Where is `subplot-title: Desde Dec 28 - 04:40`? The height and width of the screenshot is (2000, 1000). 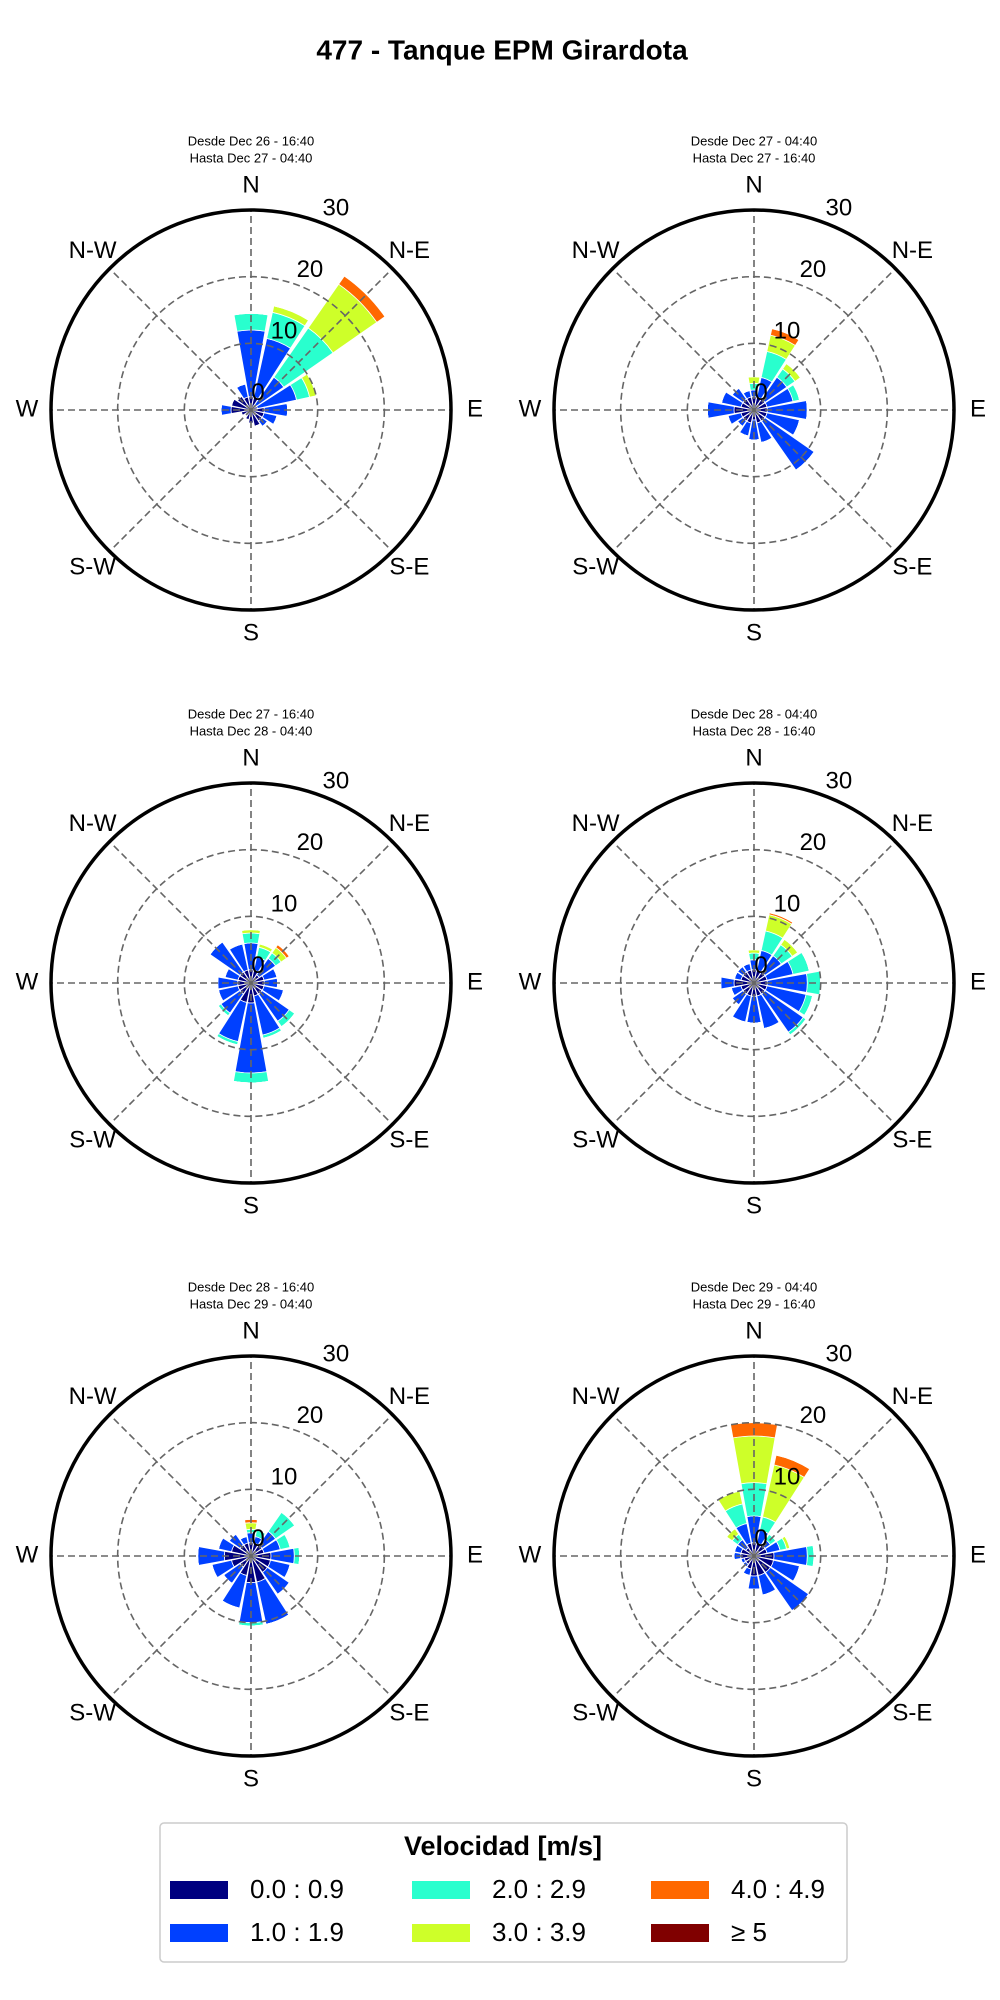 subplot-title: Desde Dec 28 - 04:40 is located at coordinates (754, 713).